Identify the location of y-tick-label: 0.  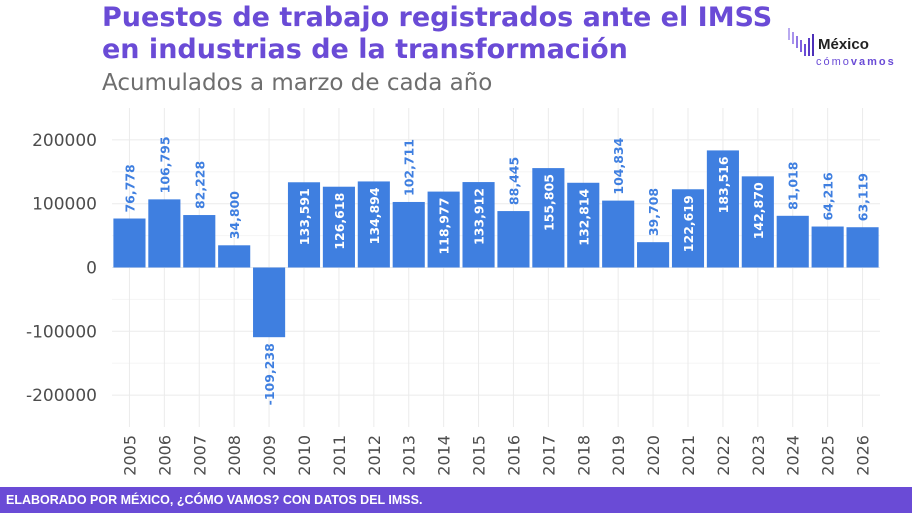
(91, 269).